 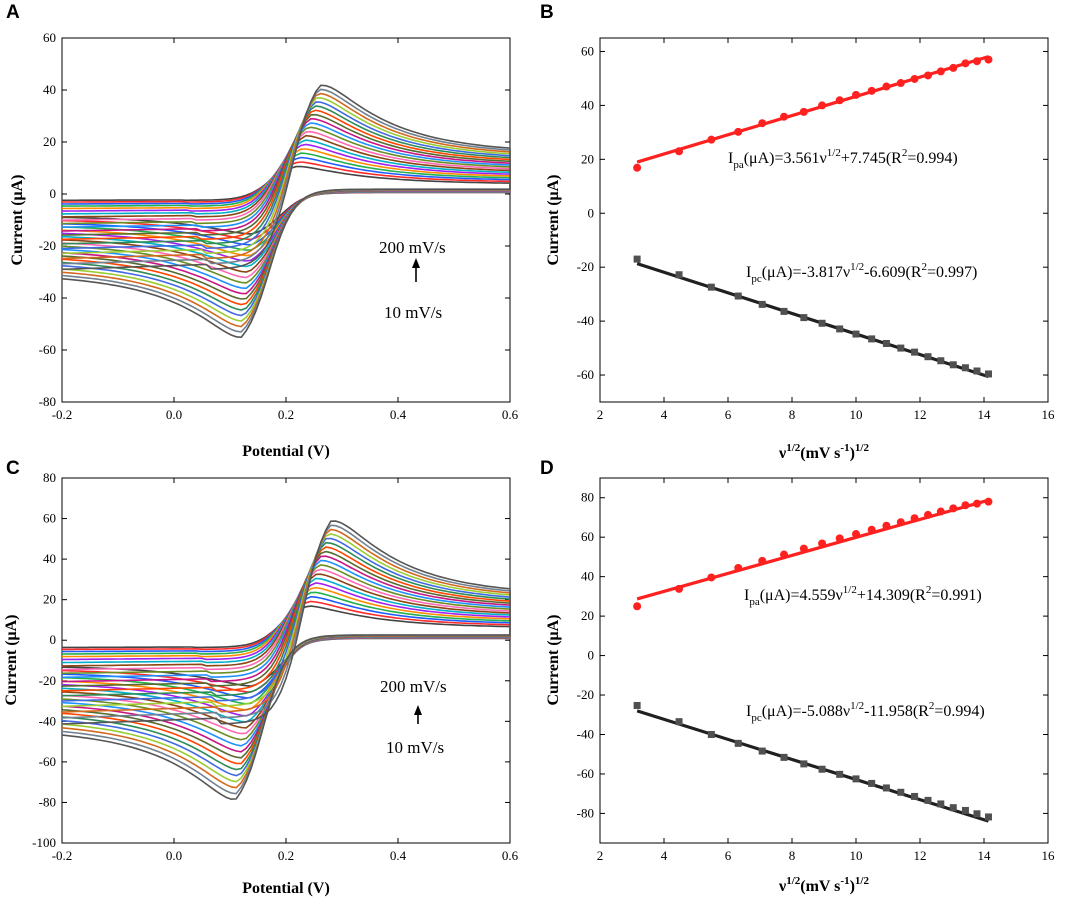 I want to click on x-tick-label-a: 0.6, so click(x=510, y=414).